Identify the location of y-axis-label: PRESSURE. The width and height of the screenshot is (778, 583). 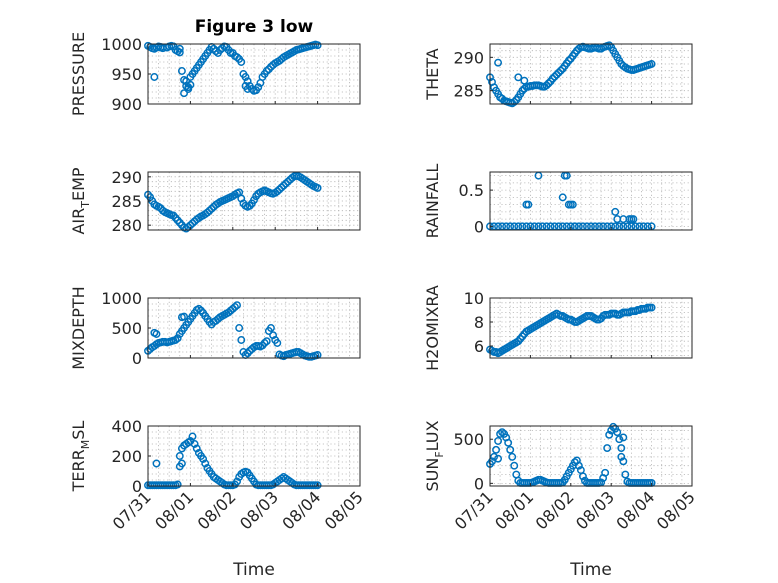
(78, 74).